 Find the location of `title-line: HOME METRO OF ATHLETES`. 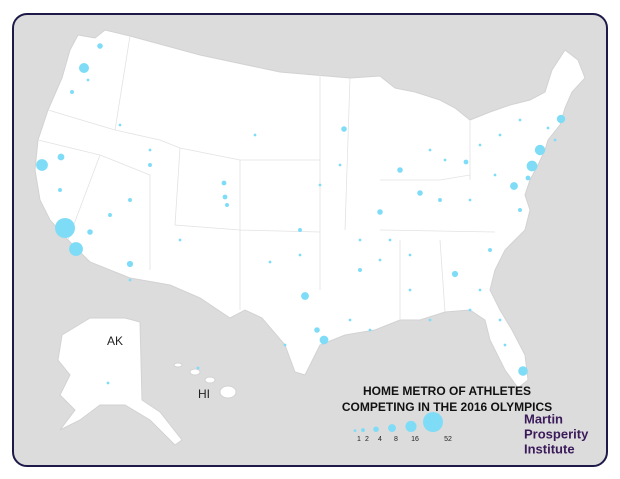

title-line: HOME METRO OF ATHLETES is located at coordinates (447, 391).